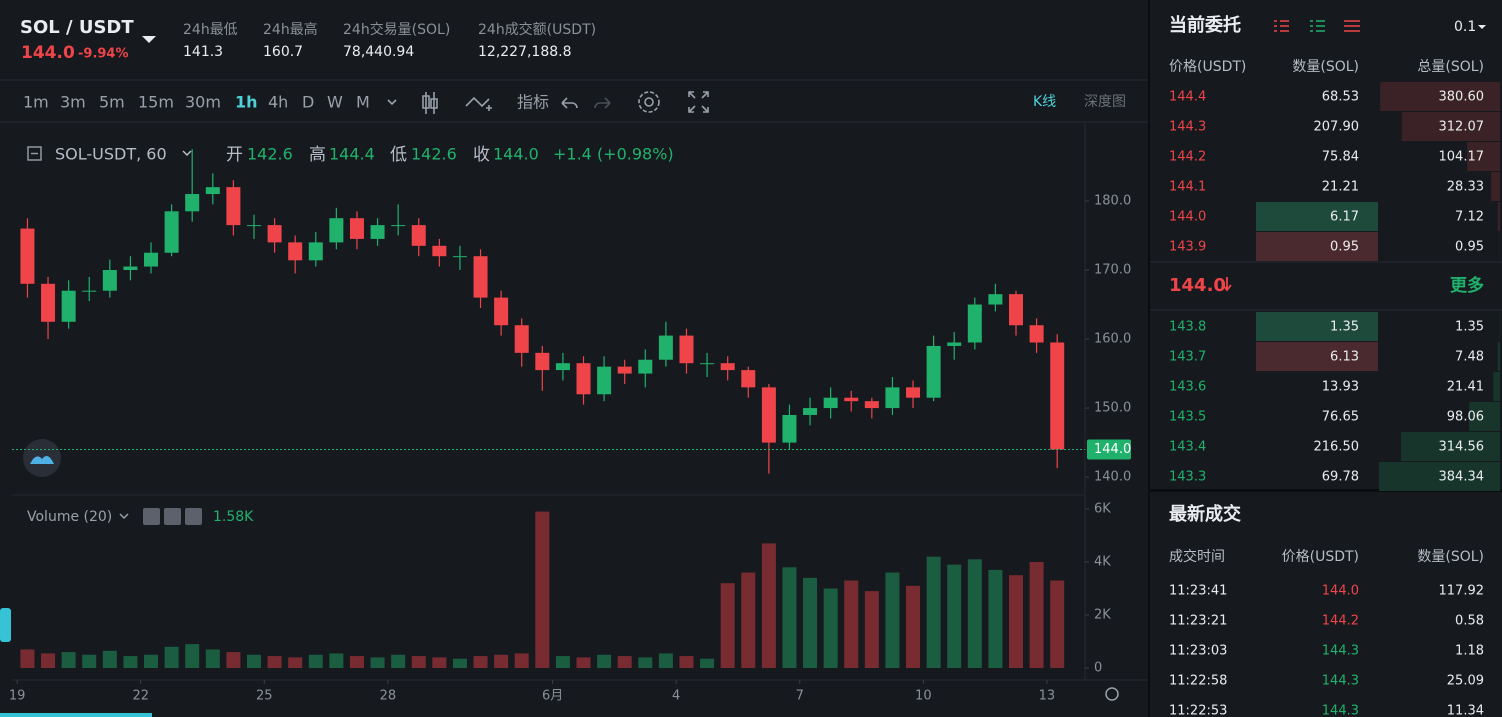  What do you see at coordinates (36, 102) in the screenshot?
I see `interval: 1m` at bounding box center [36, 102].